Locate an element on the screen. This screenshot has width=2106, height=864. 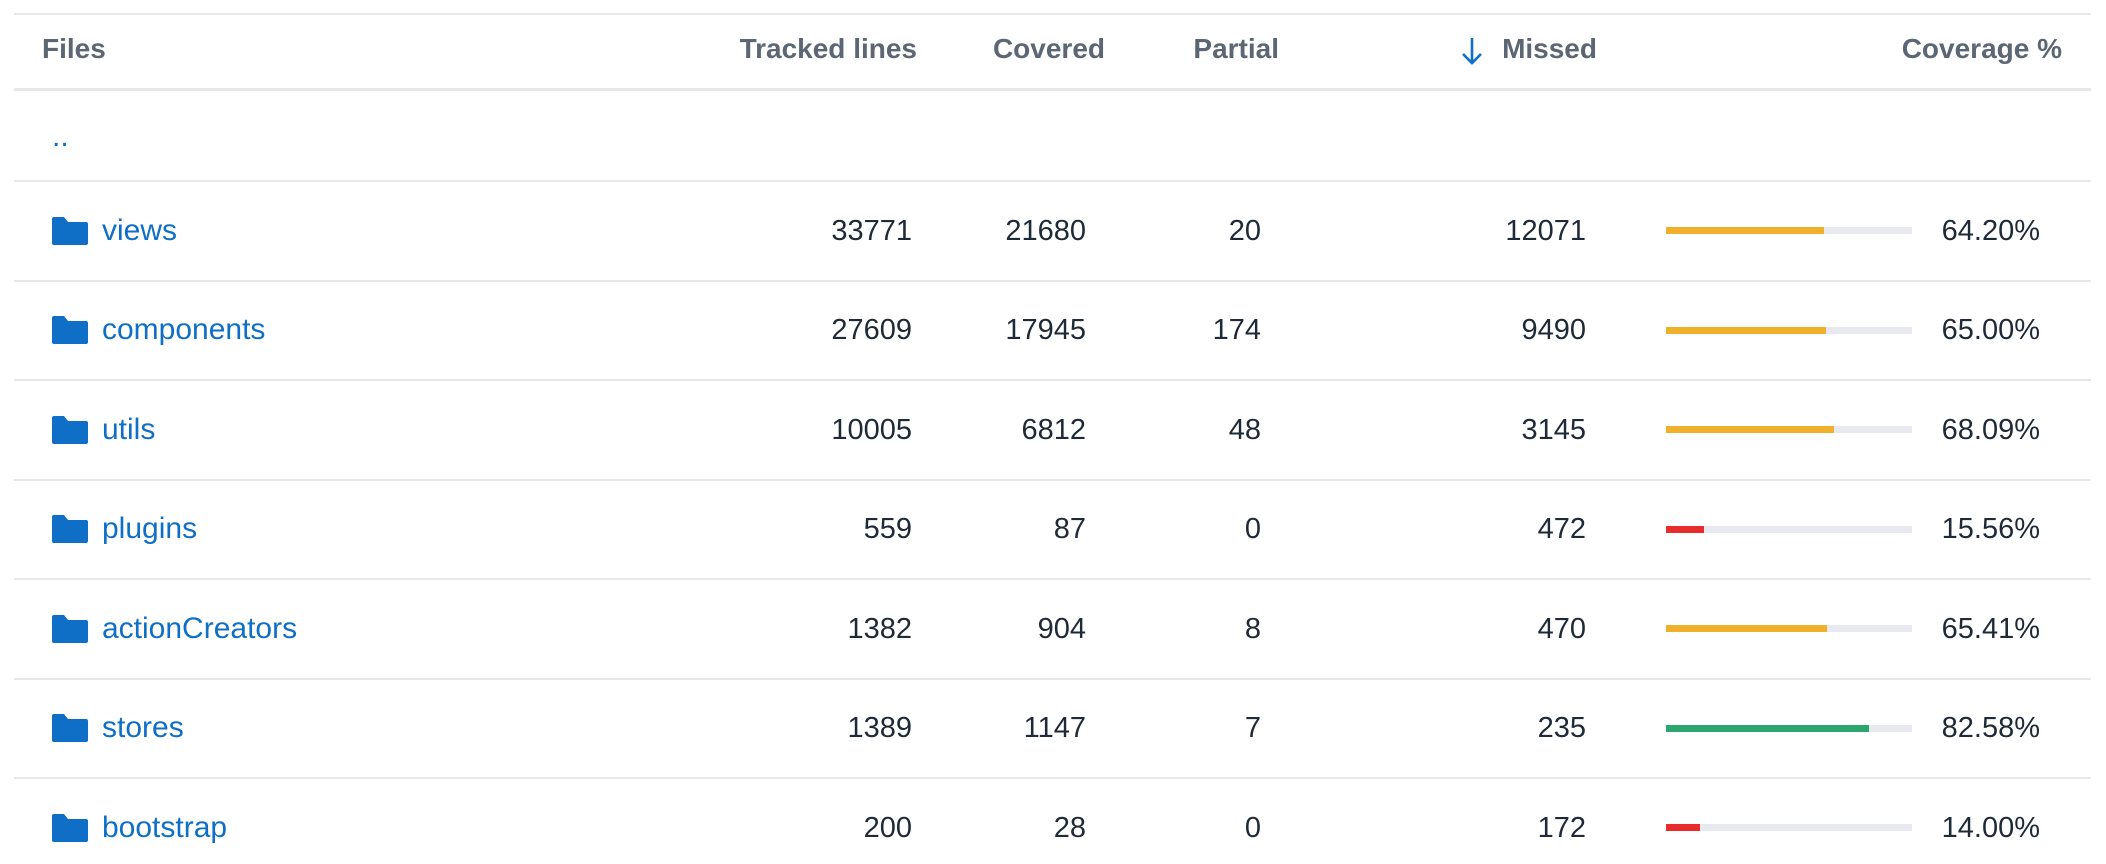
tracked-lines: 1382 is located at coordinates (879, 628).